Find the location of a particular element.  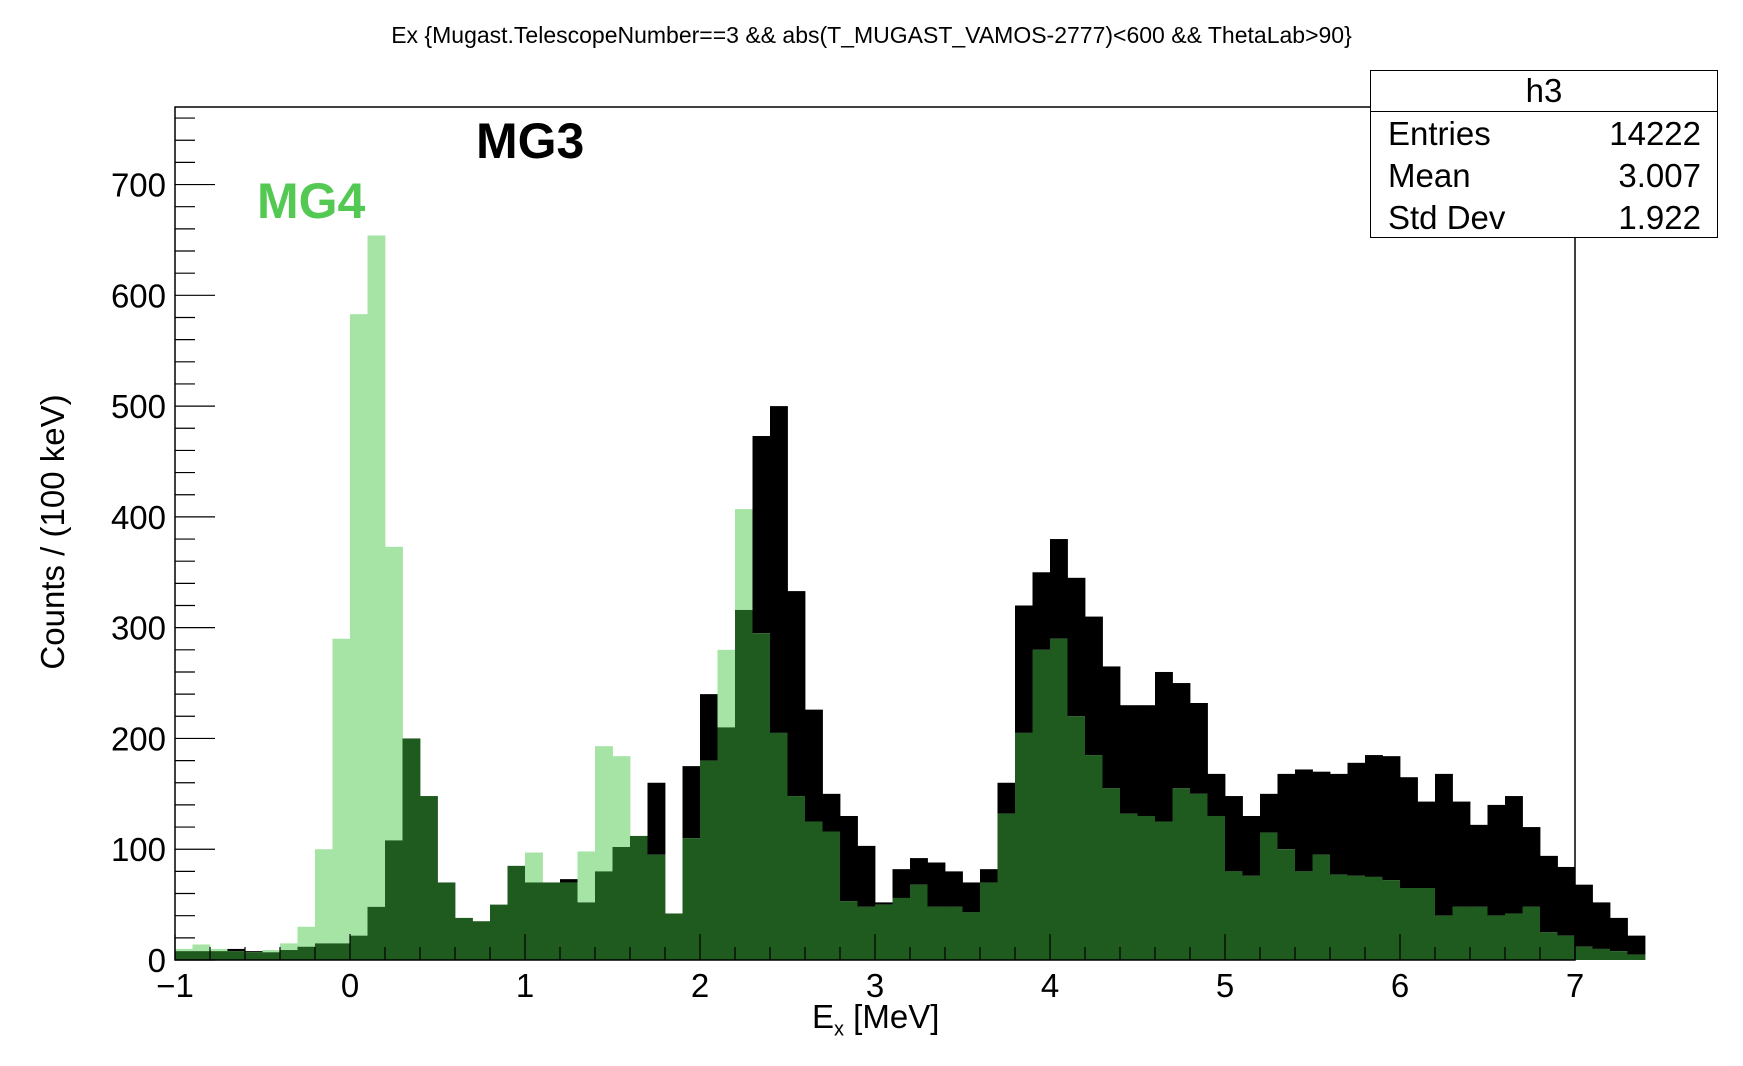

stats-row-mean: Mean 3.007 is located at coordinates (1544, 175).